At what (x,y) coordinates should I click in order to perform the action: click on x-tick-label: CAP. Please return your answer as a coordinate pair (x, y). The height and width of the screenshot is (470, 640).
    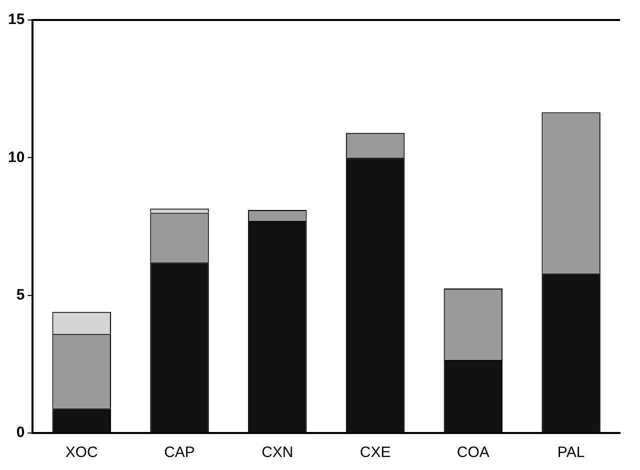
    Looking at the image, I should click on (179, 453).